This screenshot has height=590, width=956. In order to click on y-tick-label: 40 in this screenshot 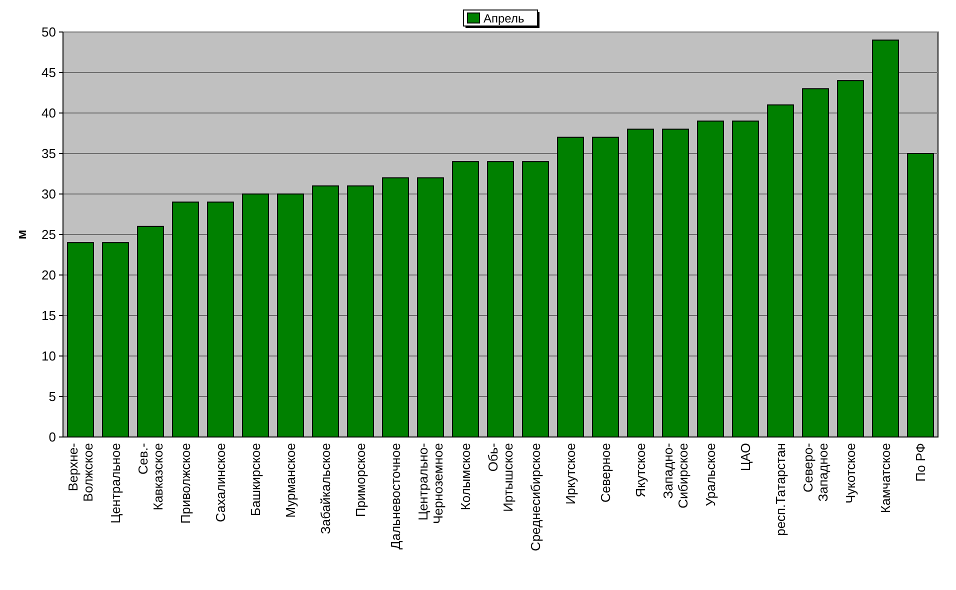, I will do `click(49, 113)`.